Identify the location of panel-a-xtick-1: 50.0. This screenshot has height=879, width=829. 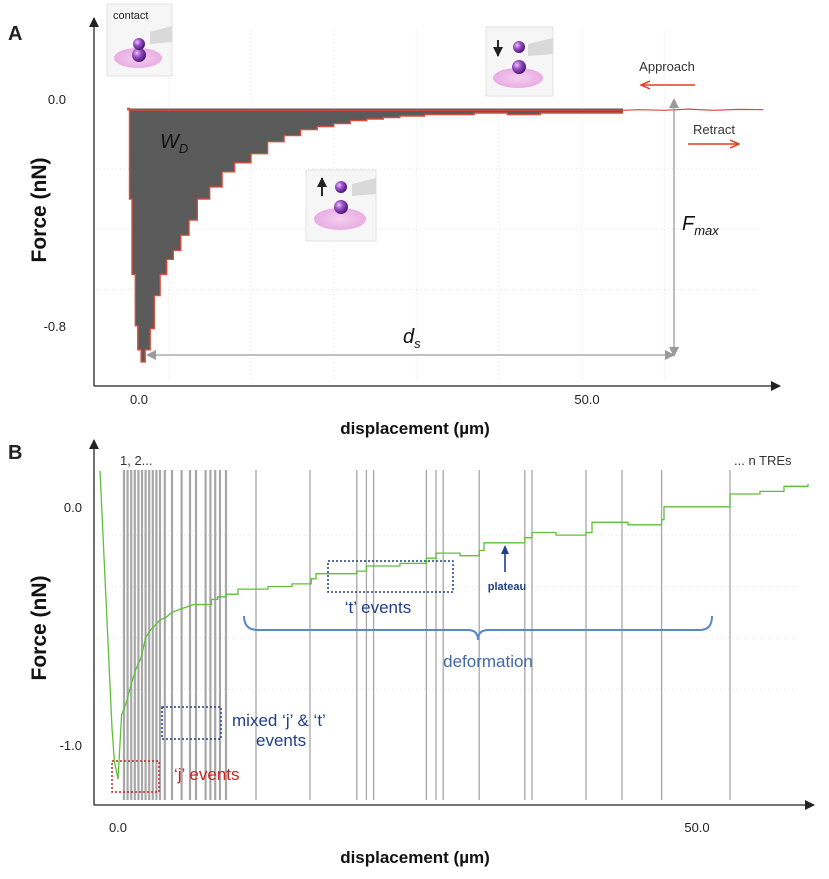
(586, 399).